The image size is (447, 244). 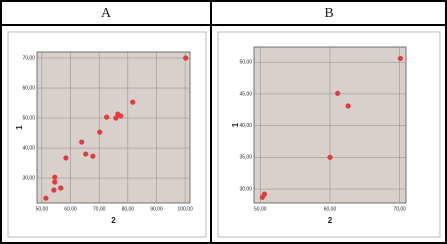 I want to click on x-tick-label: 90,00, so click(x=156, y=209).